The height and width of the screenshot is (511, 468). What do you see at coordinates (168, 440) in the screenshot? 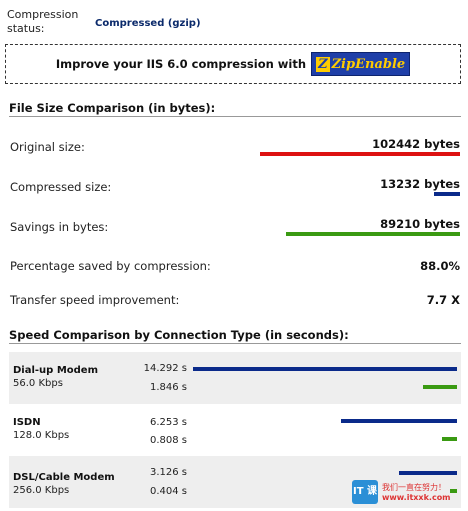
I see `compressed-time: 0.808 s` at bounding box center [168, 440].